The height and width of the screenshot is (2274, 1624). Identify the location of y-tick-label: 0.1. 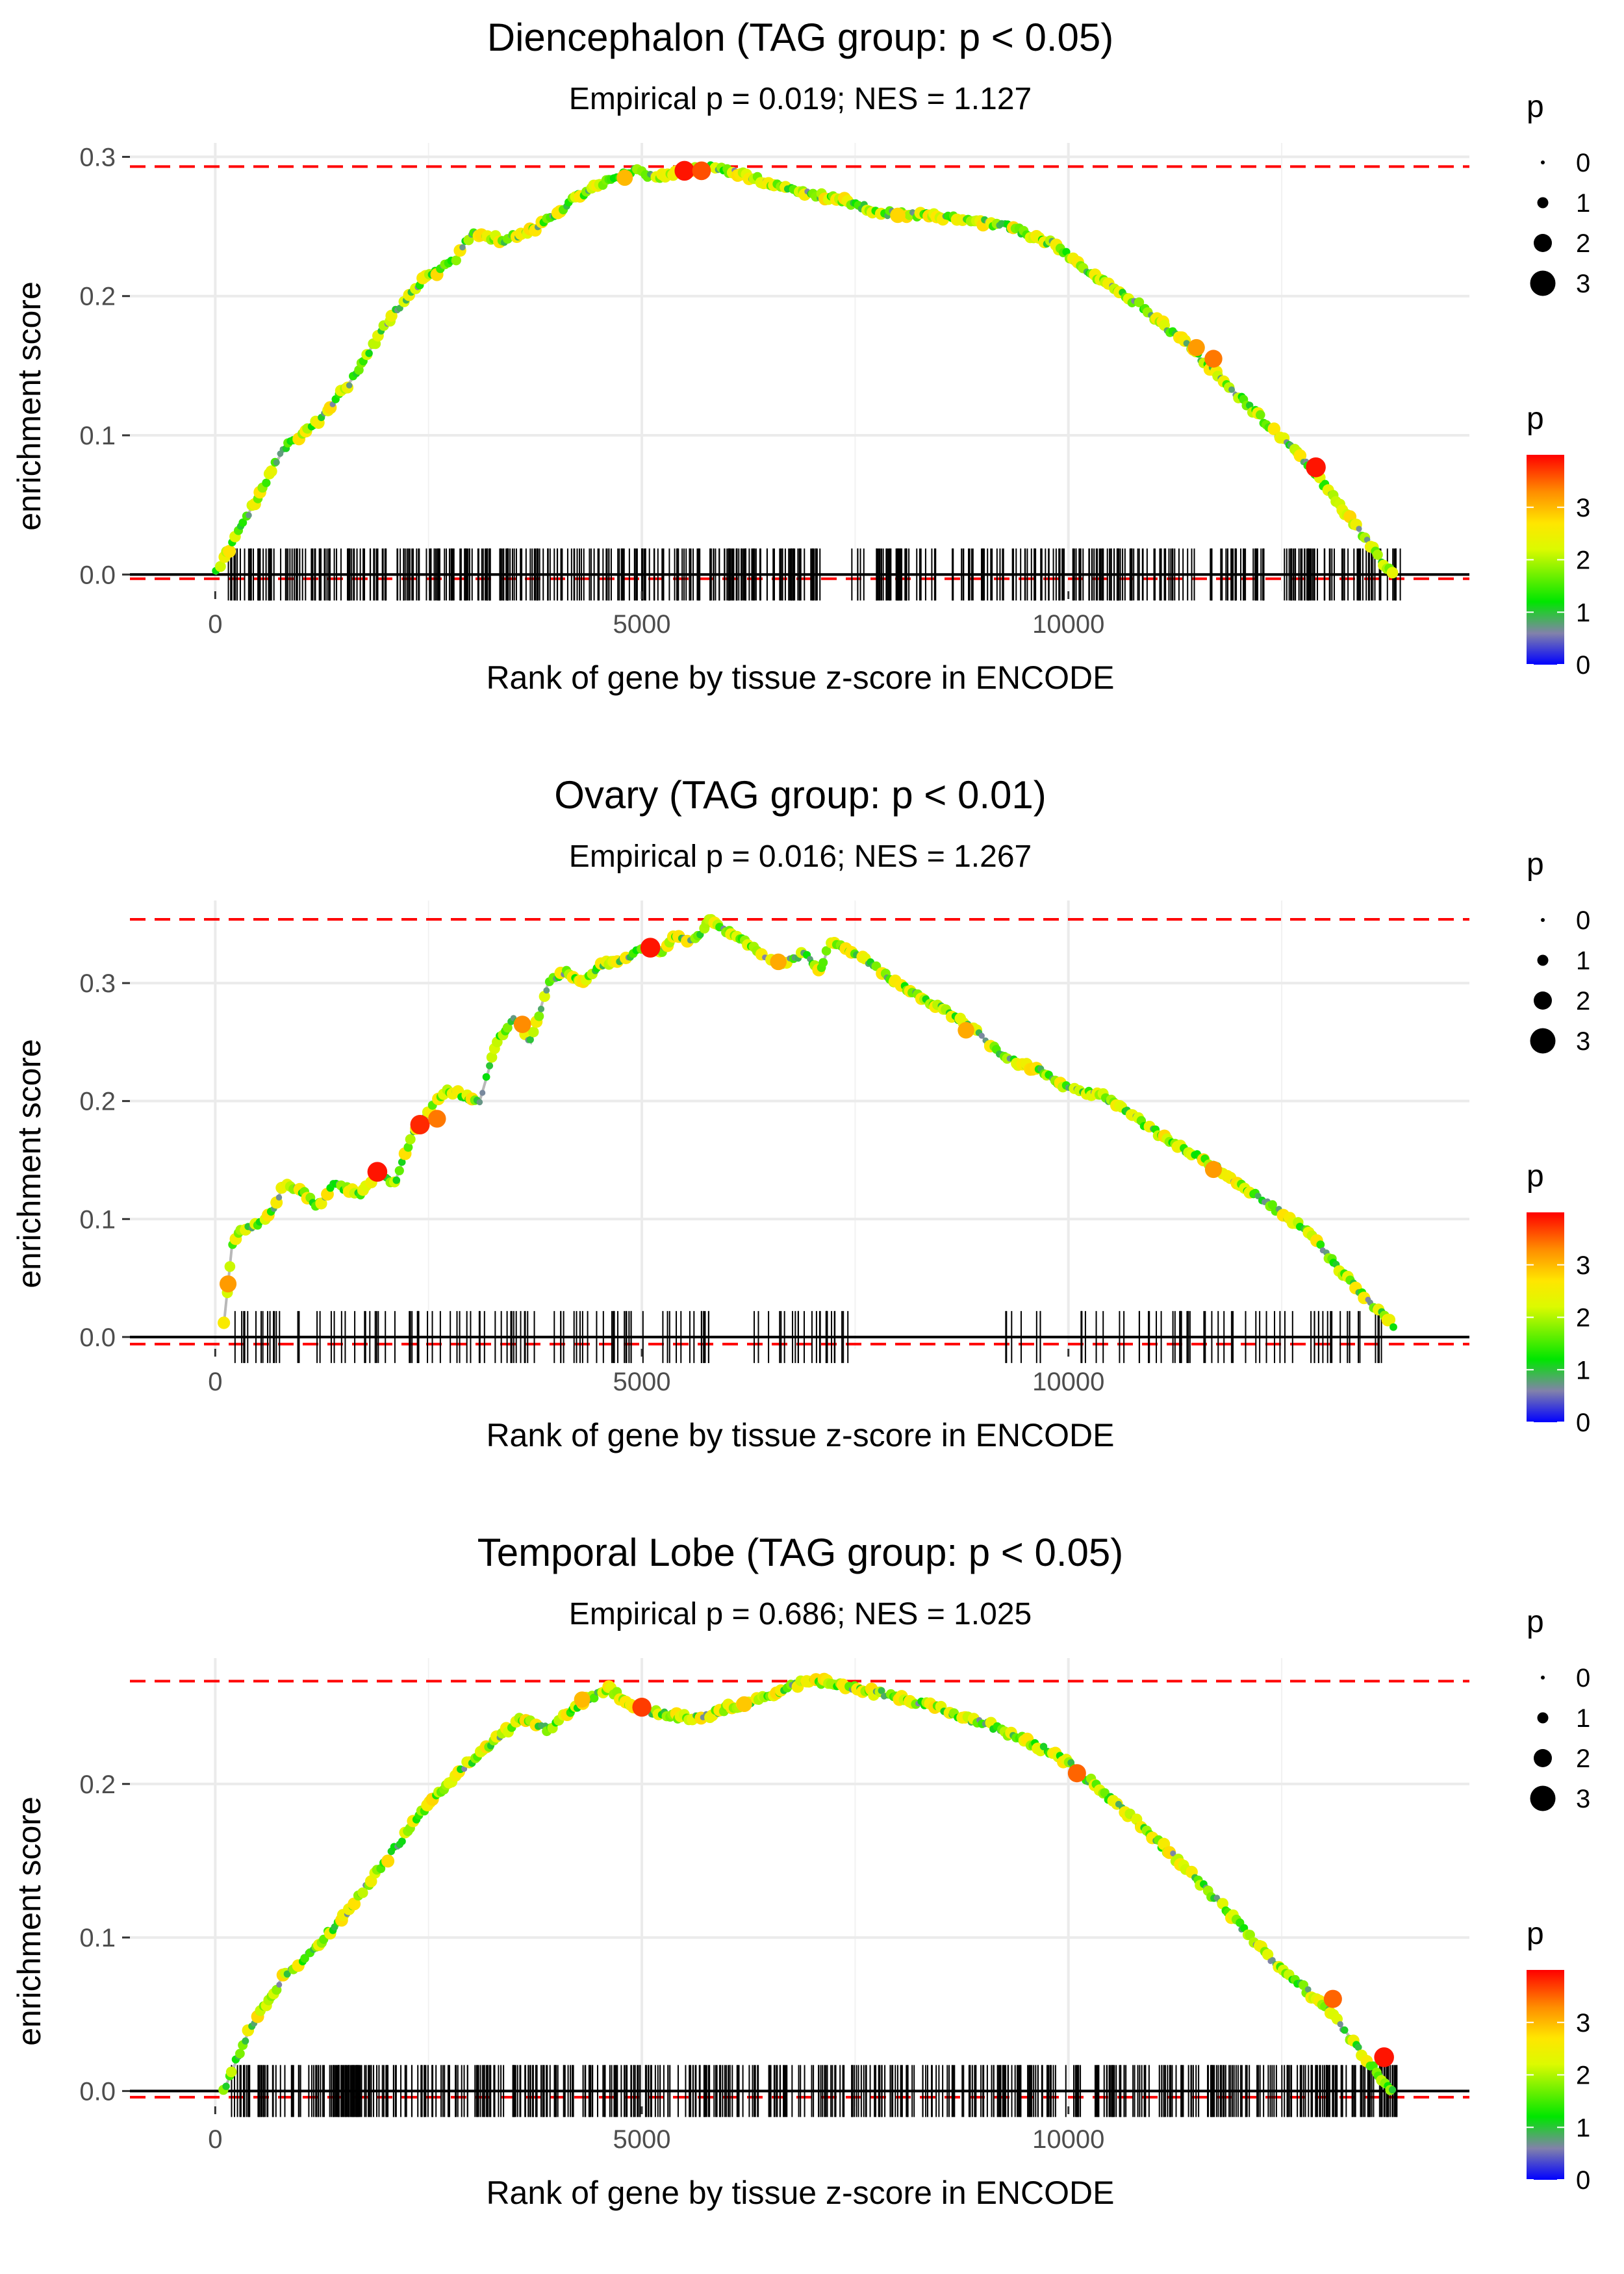
(97, 1938).